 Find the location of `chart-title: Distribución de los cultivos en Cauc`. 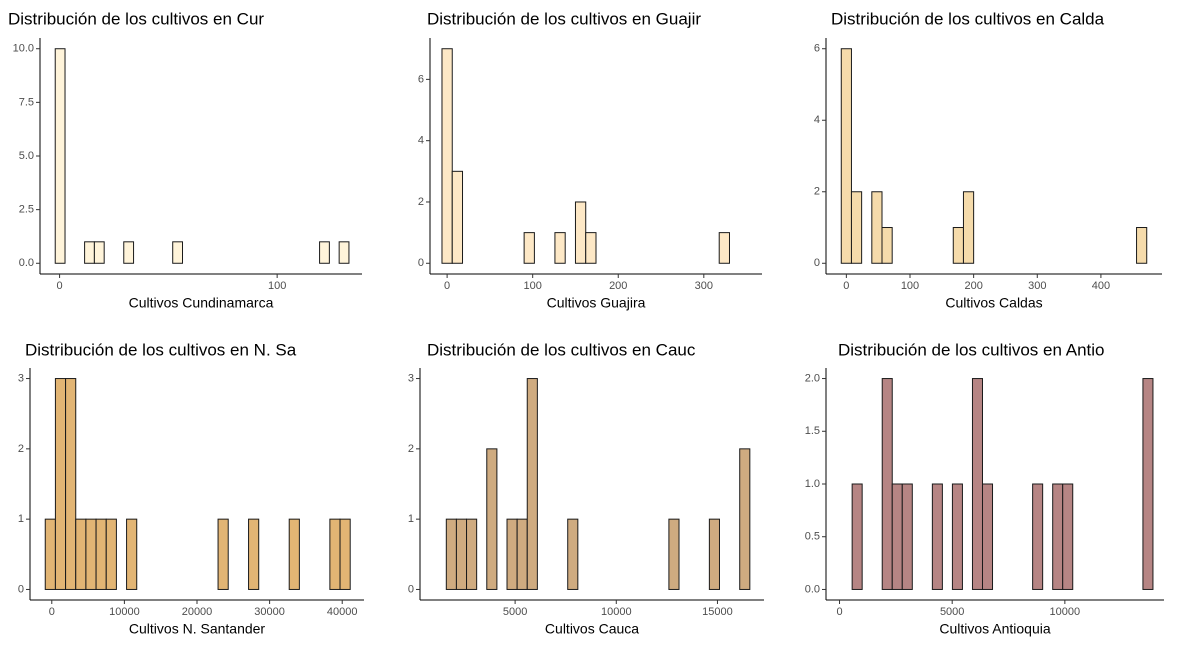

chart-title: Distribución de los cultivos en Cauc is located at coordinates (561, 349).